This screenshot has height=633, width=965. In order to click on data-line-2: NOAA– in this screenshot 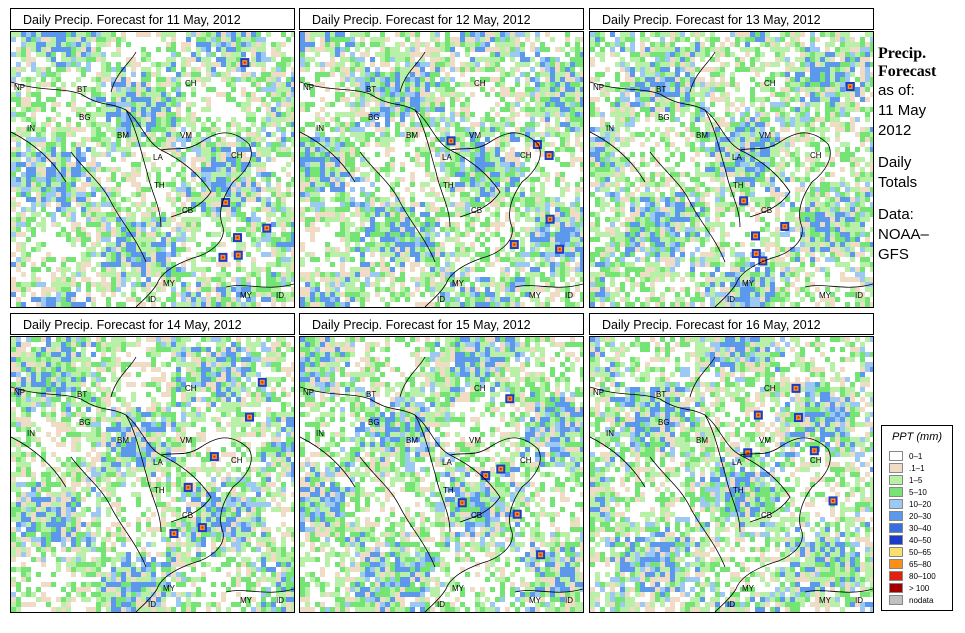, I will do `click(903, 234)`.